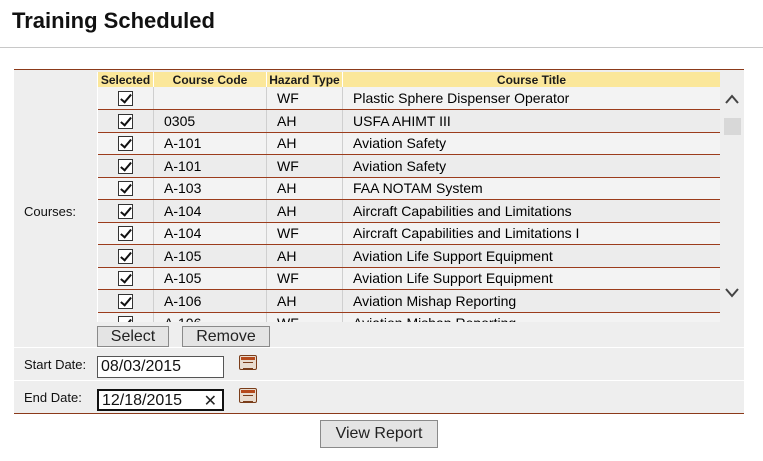 This screenshot has width=763, height=461. I want to click on start-date-row: Start Date: 08/03/2015, so click(379, 364).